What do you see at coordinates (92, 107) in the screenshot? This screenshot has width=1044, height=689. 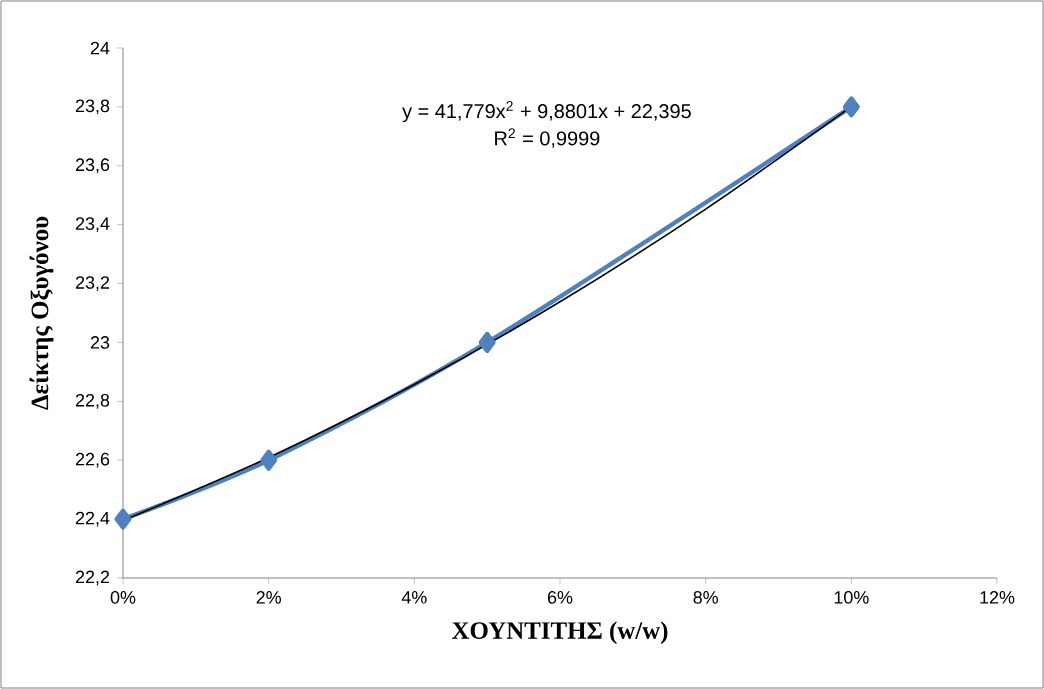 I see `y-tick-label: 23,8` at bounding box center [92, 107].